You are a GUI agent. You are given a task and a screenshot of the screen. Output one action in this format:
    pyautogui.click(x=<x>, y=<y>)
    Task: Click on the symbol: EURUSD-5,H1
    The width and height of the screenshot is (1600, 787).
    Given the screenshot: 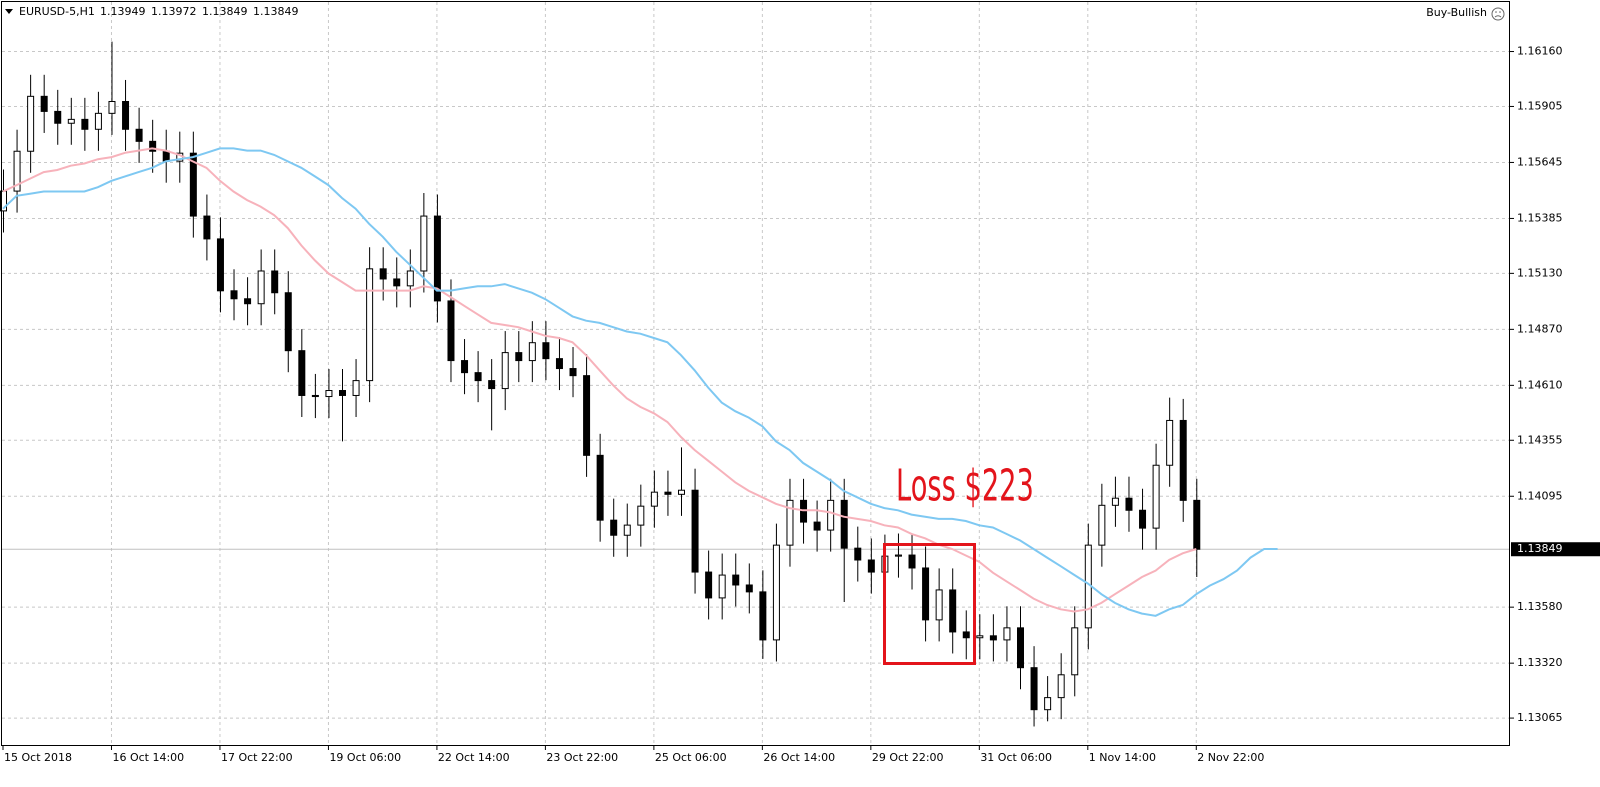 What is the action you would take?
    pyautogui.click(x=57, y=11)
    